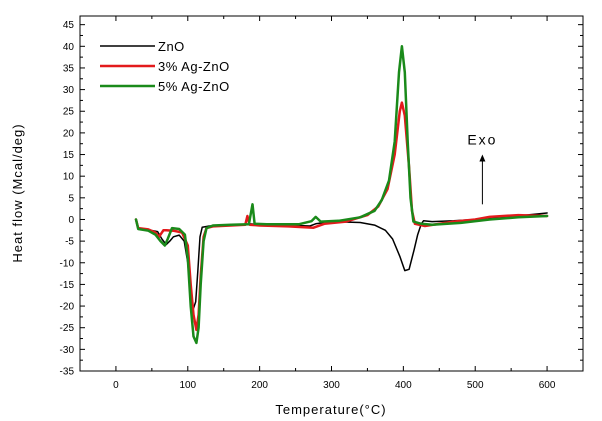  What do you see at coordinates (17, 192) in the screenshot?
I see `y-axis-title: Heat flow (Mcal/deg)` at bounding box center [17, 192].